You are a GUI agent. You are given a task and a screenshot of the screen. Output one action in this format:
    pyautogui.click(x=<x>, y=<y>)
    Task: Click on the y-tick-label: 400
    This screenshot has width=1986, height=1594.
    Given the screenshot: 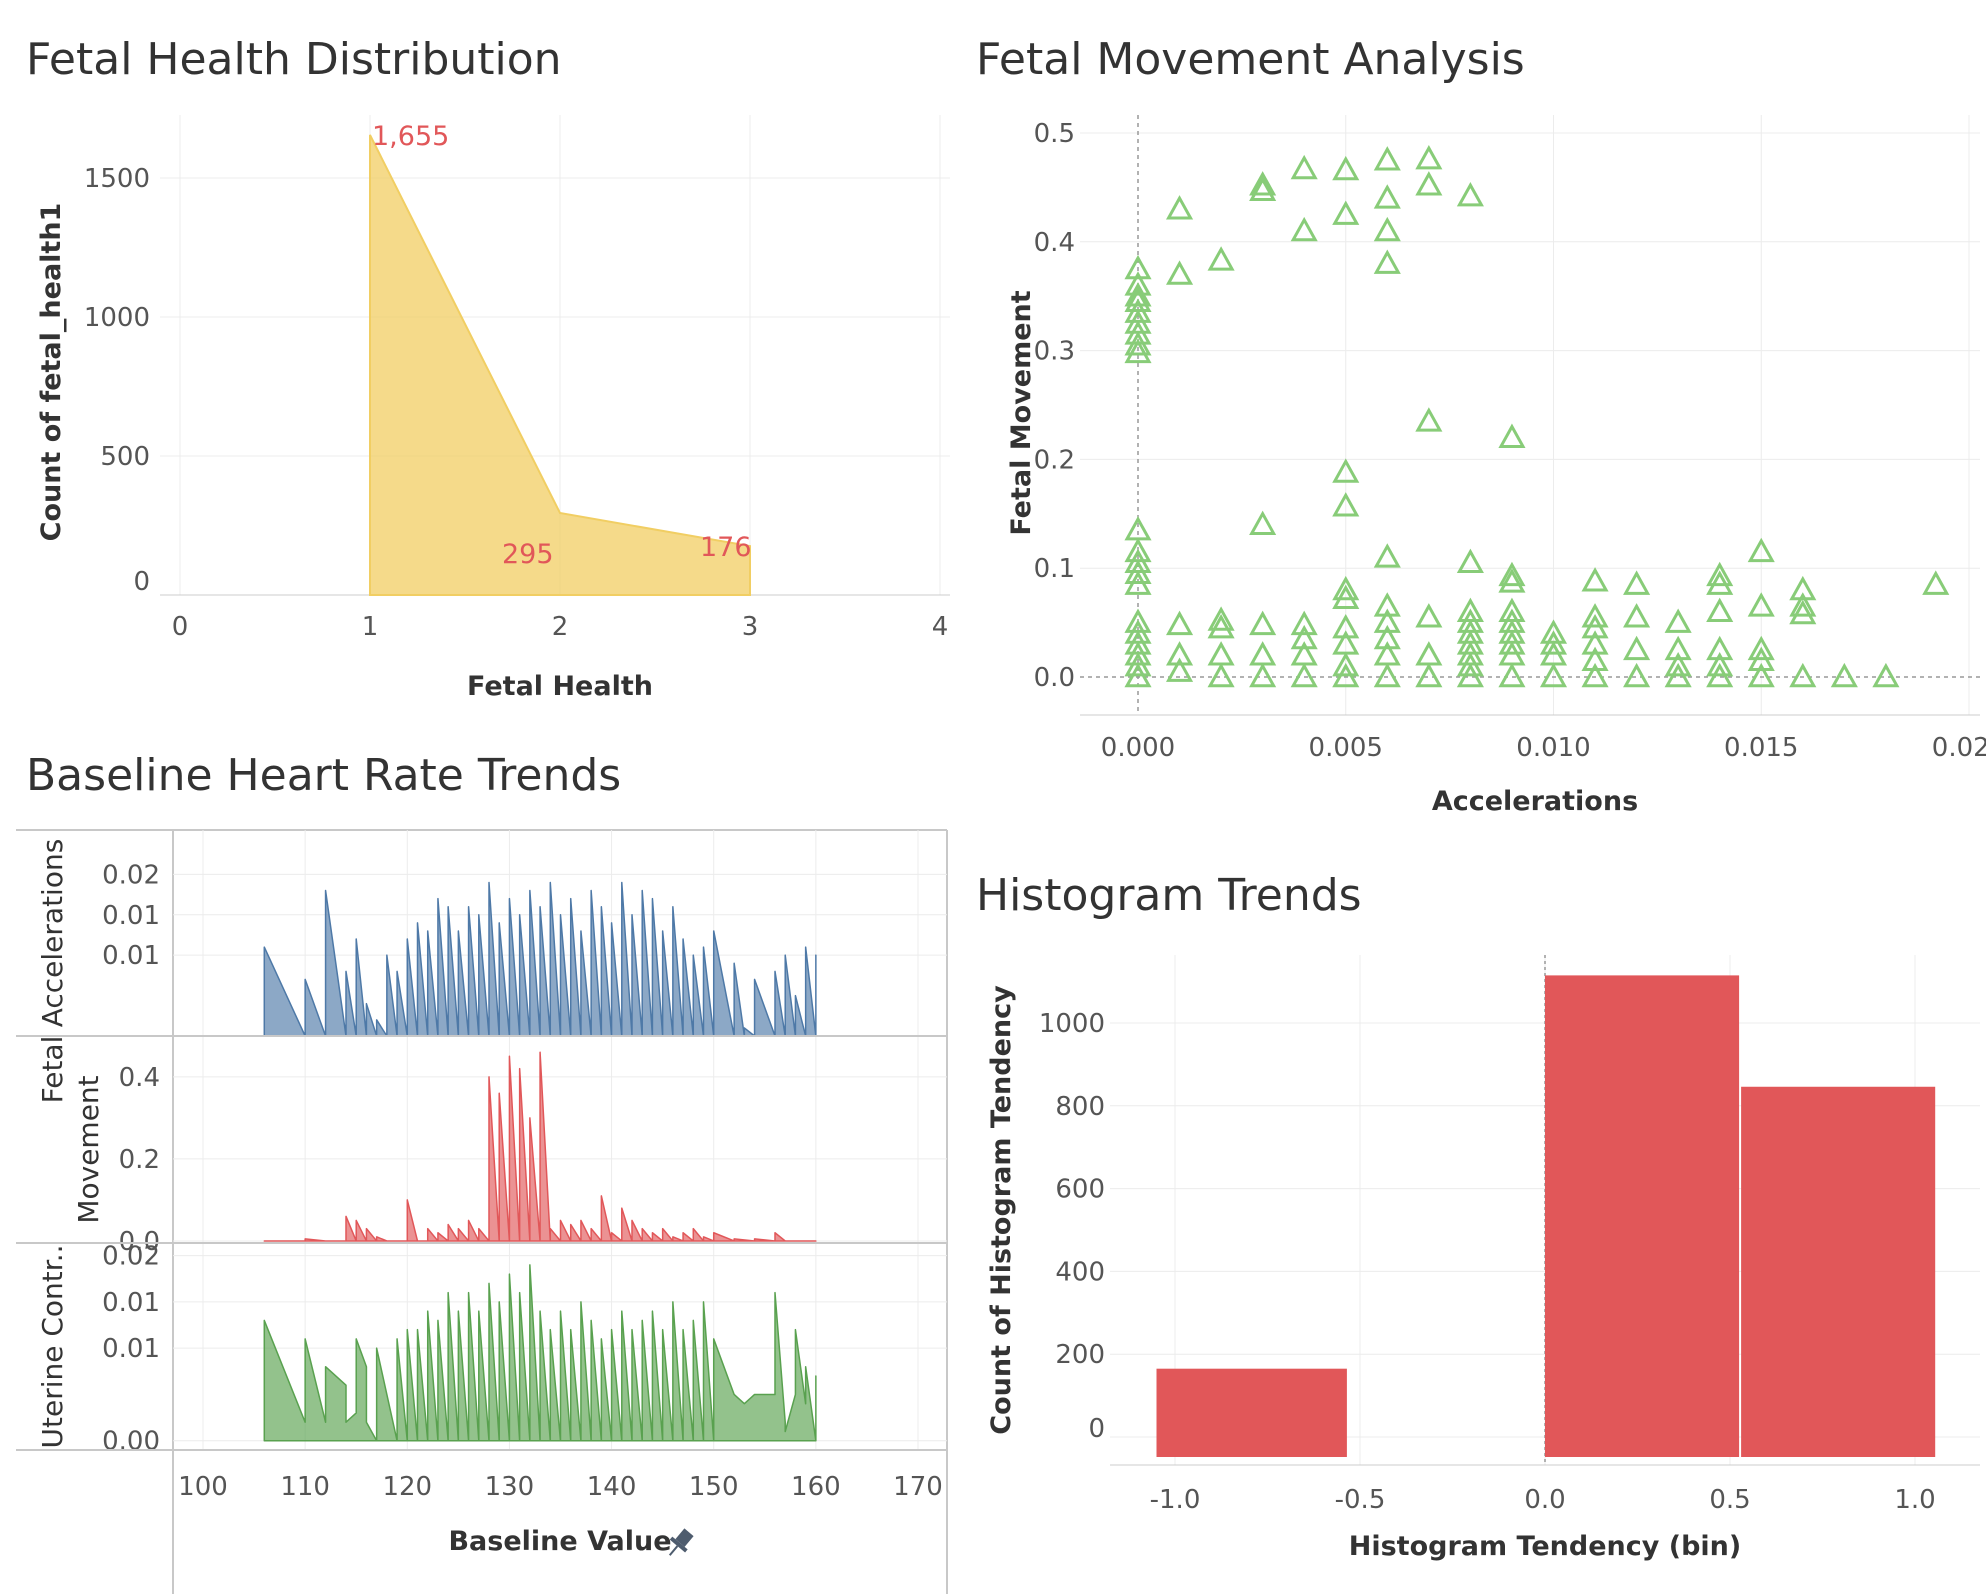 What is the action you would take?
    pyautogui.click(x=1080, y=1272)
    